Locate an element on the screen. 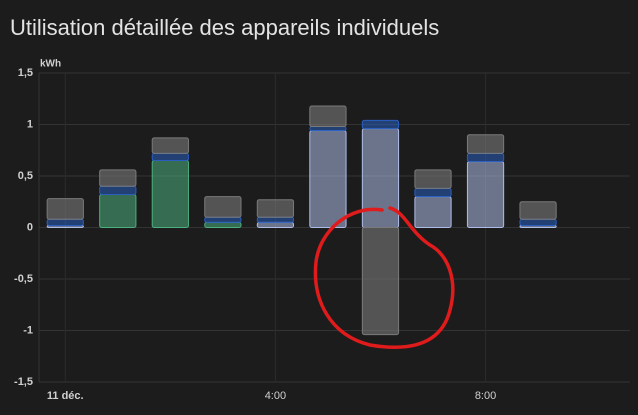  y-tick-label: 0,5 is located at coordinates (25, 176).